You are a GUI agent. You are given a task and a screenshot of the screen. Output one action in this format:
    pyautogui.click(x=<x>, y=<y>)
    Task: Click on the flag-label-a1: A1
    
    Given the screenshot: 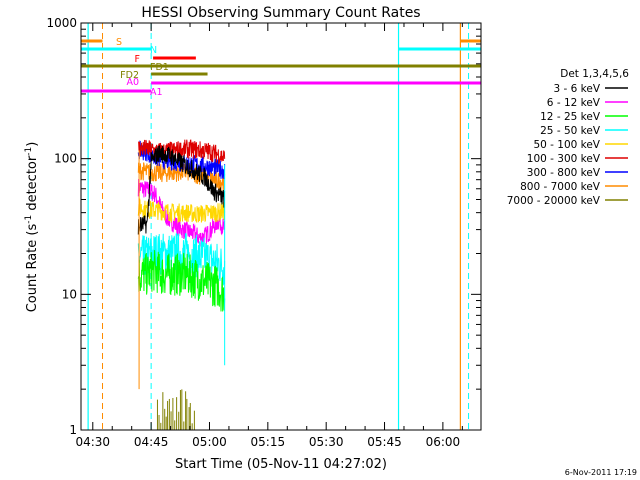 What is the action you would take?
    pyautogui.click(x=156, y=92)
    